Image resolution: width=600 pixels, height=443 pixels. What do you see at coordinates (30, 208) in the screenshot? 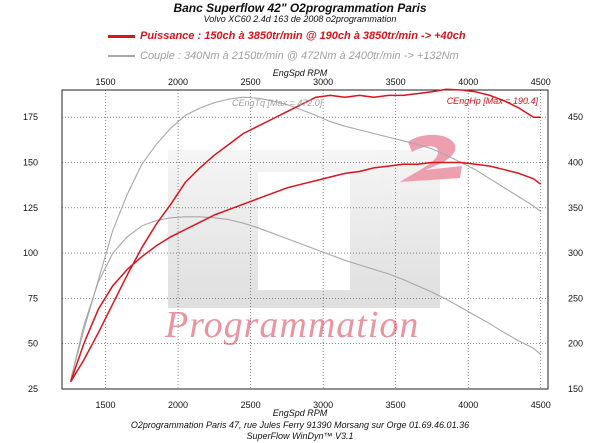
I see `y-tick-label-left: 125` at bounding box center [30, 208].